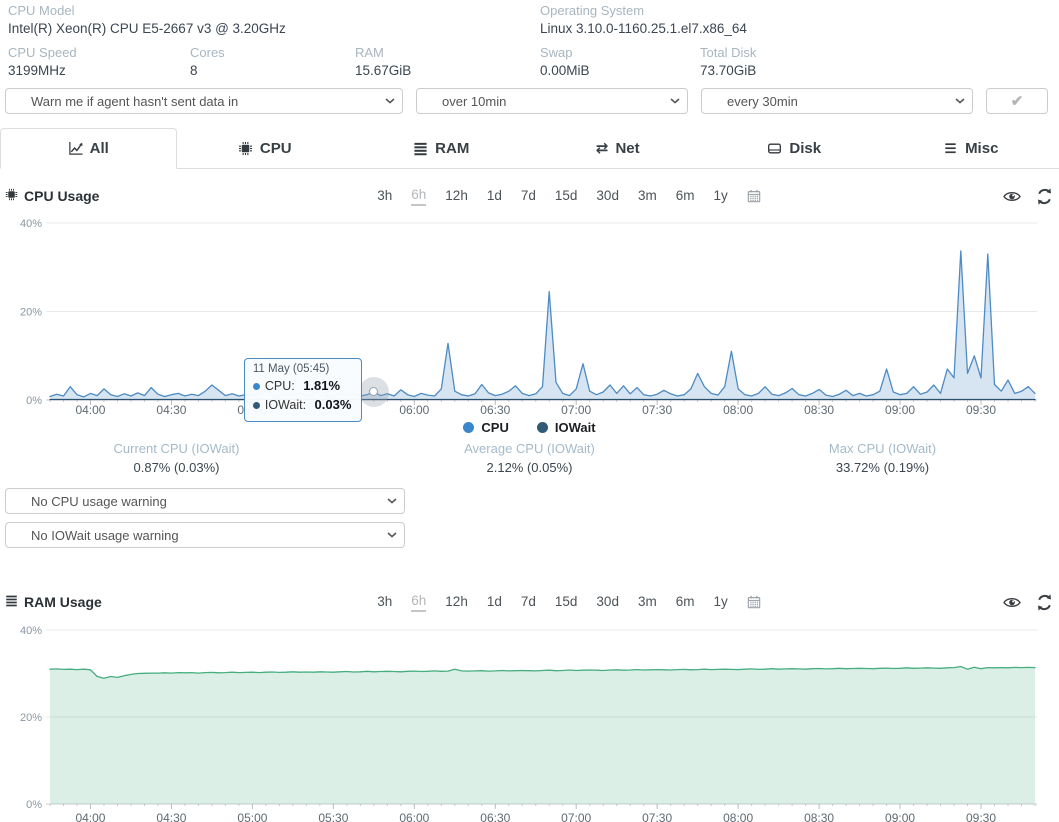 The image size is (1059, 822). Describe the element at coordinates (194, 70) in the screenshot. I see `system-info-value: 8` at that location.